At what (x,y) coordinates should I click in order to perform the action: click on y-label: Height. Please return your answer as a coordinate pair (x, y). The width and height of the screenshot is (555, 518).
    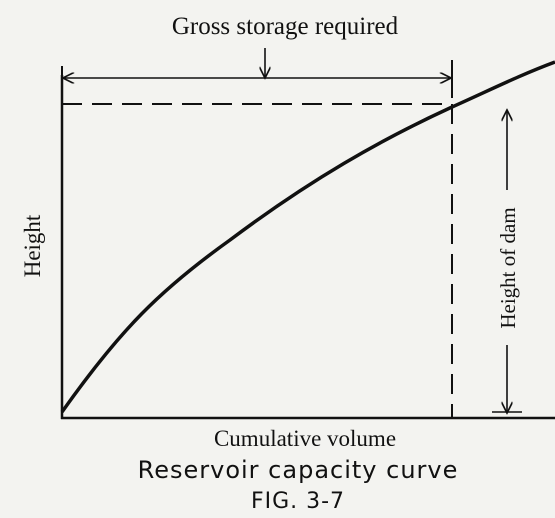
    Looking at the image, I should click on (32, 245).